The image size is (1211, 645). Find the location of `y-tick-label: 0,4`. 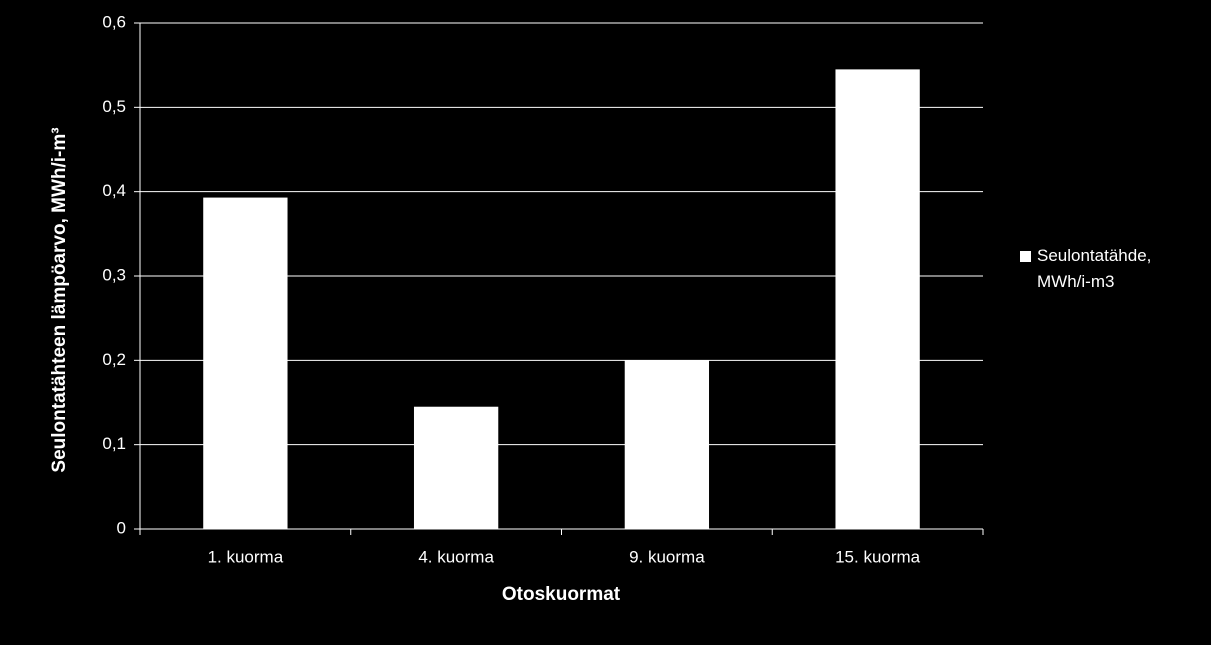

y-tick-label: 0,4 is located at coordinates (114, 190).